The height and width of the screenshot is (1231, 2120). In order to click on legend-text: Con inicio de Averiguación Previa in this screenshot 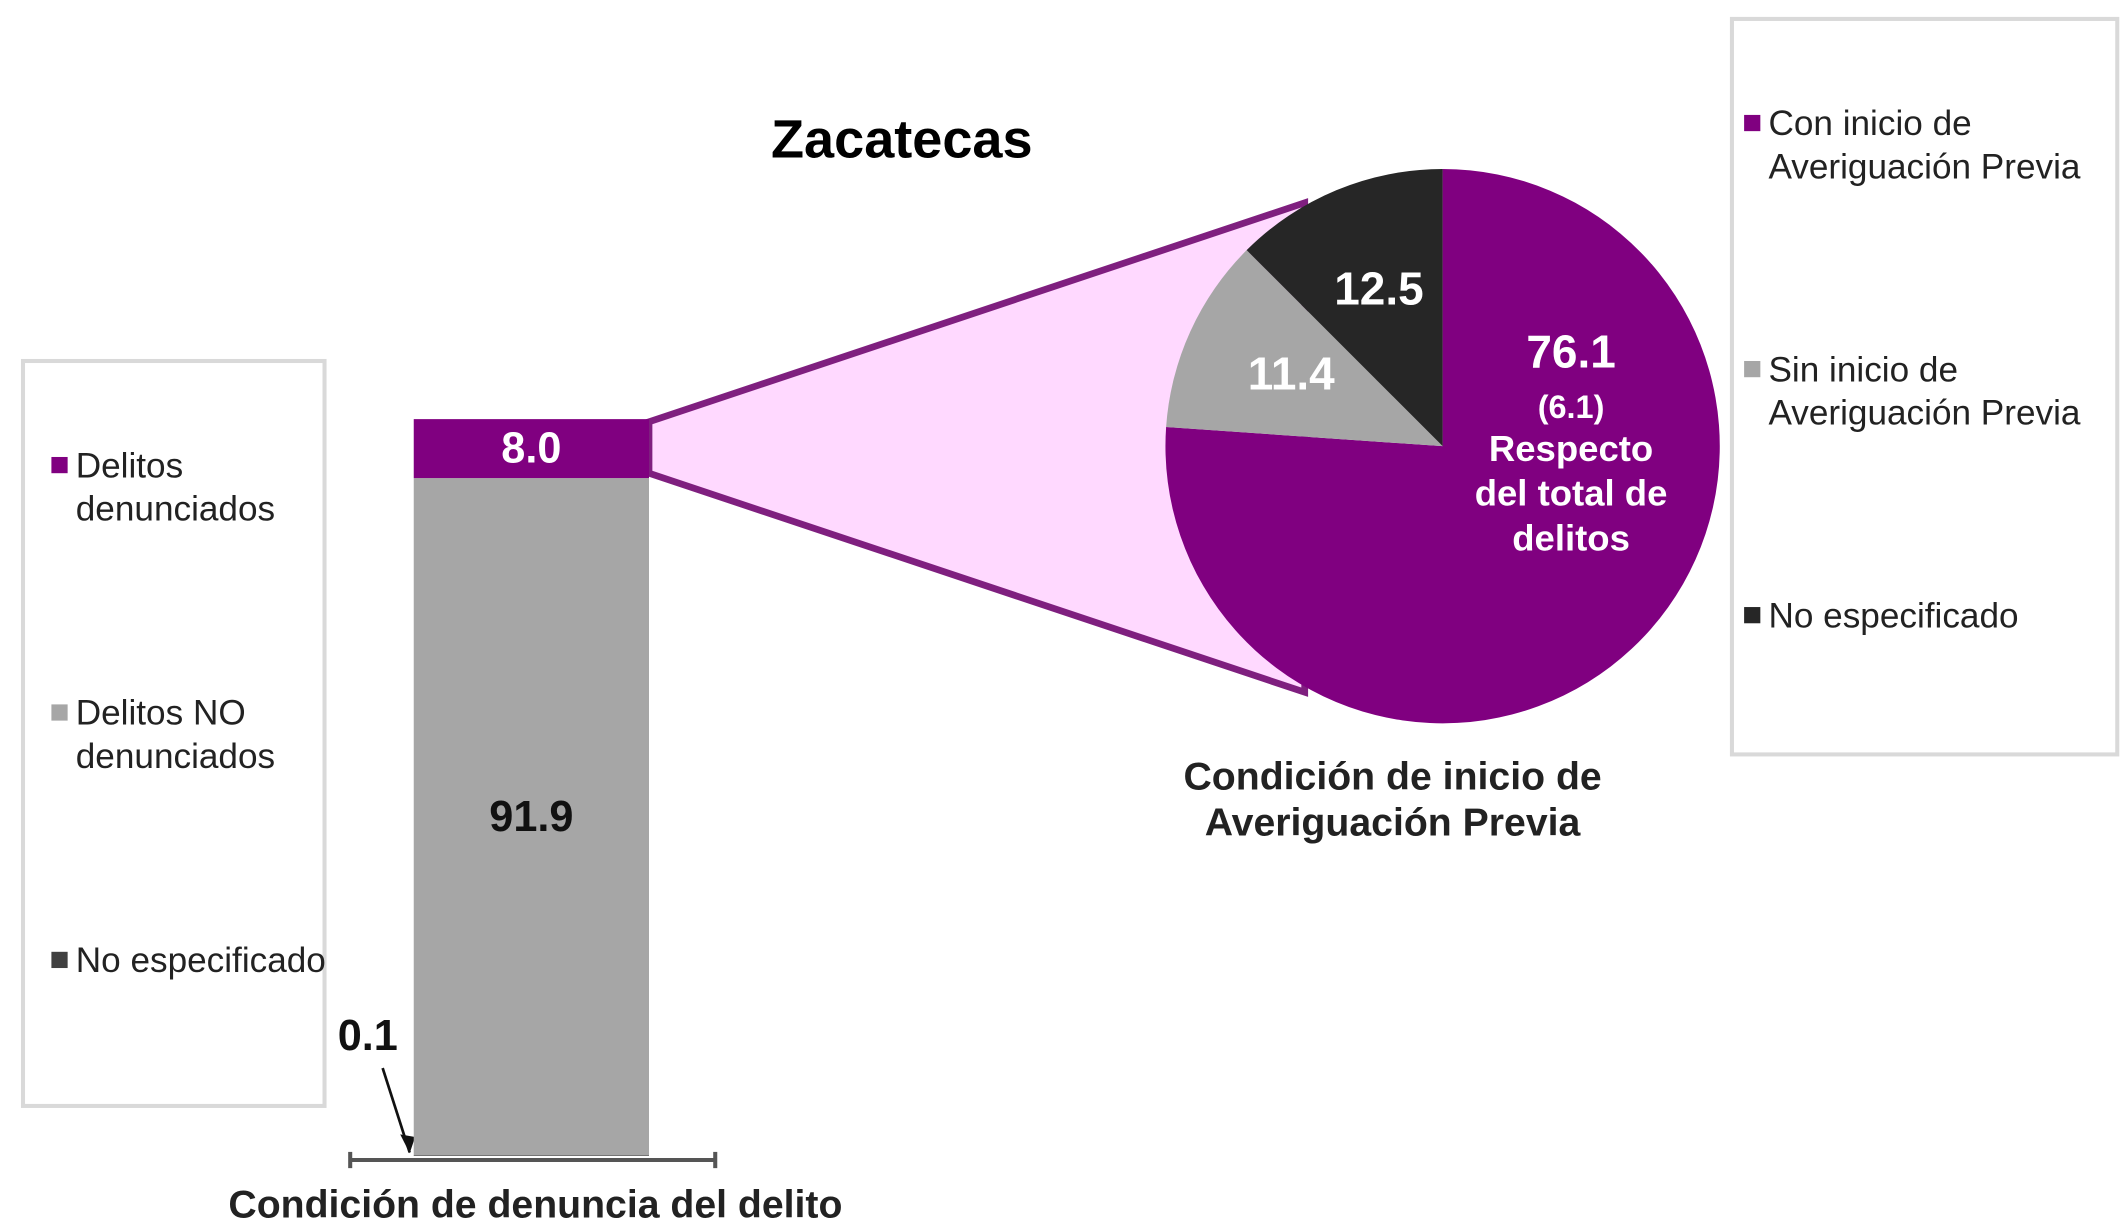, I will do `click(1924, 144)`.